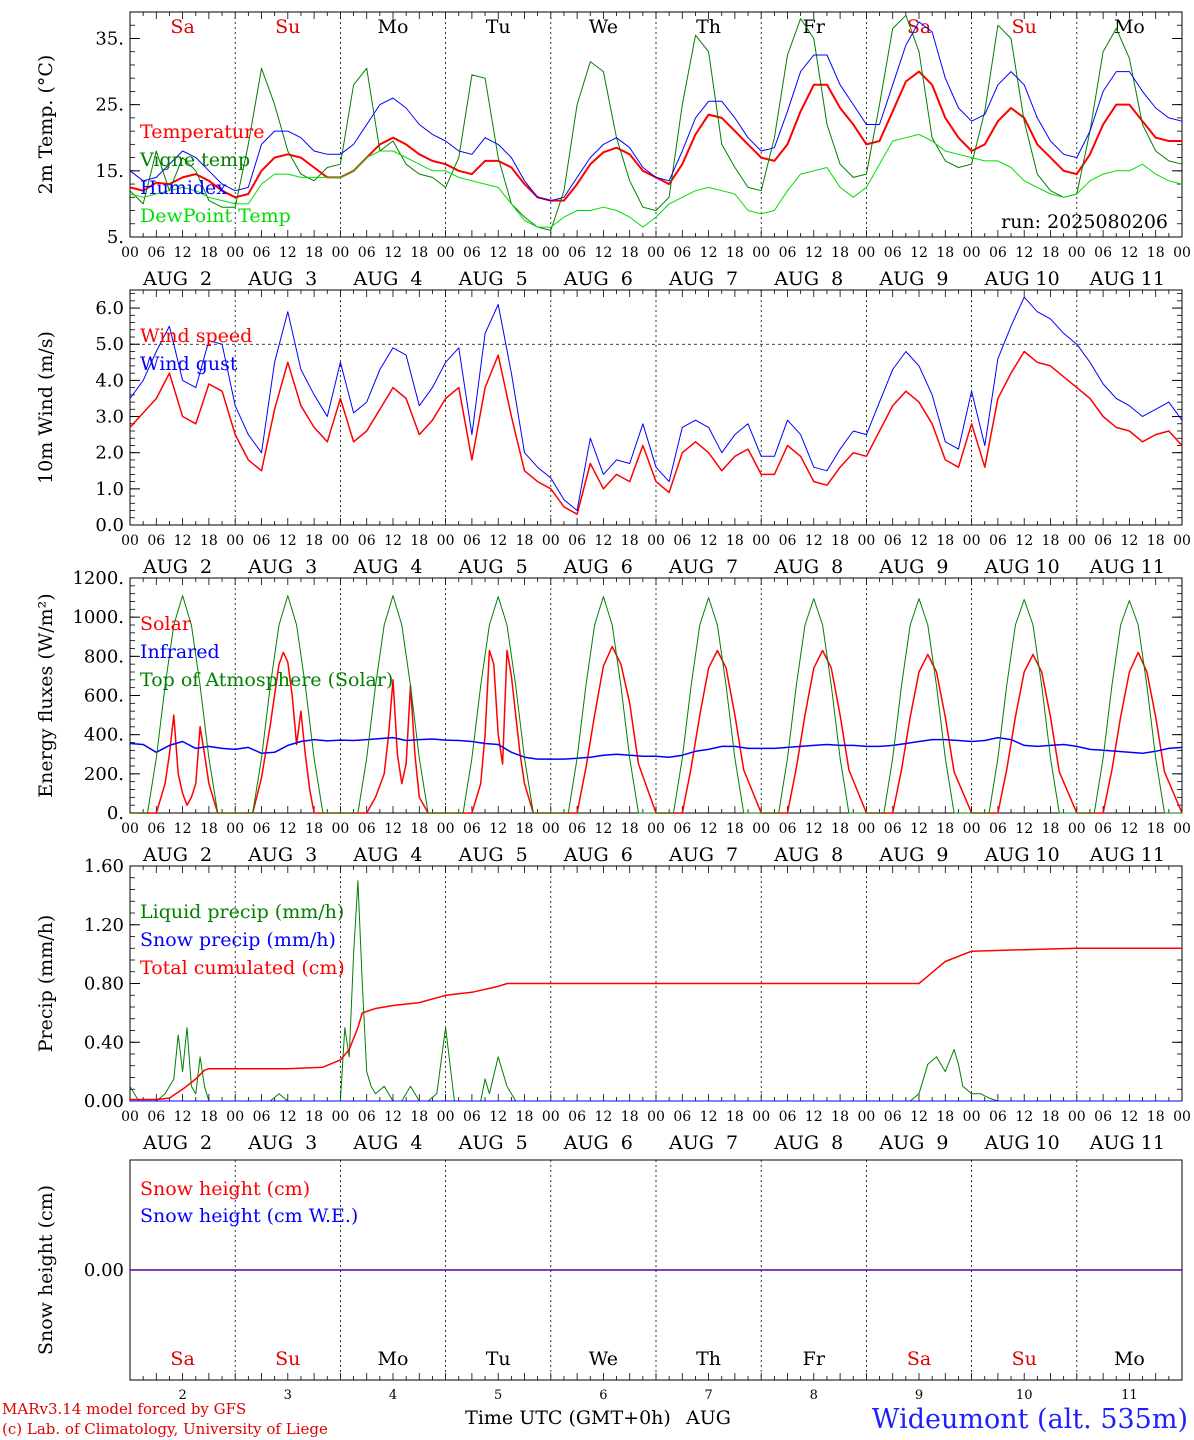  What do you see at coordinates (493, 855) in the screenshot?
I see `day-label: AUG 5` at bounding box center [493, 855].